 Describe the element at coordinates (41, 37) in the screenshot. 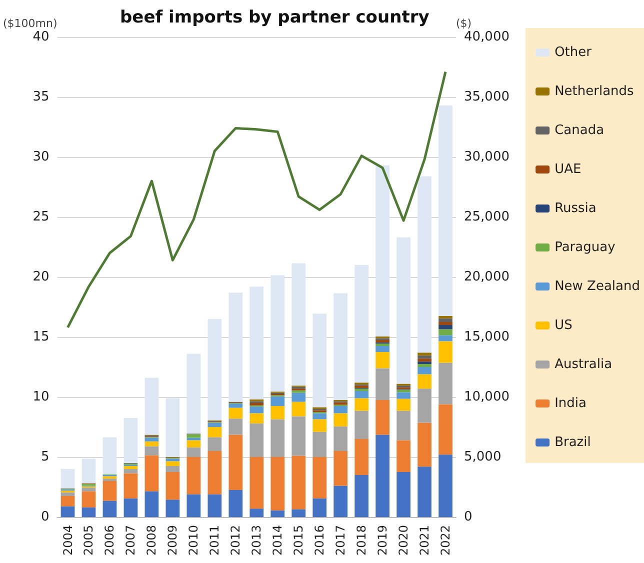

I see `y-tick-label: 40` at that location.